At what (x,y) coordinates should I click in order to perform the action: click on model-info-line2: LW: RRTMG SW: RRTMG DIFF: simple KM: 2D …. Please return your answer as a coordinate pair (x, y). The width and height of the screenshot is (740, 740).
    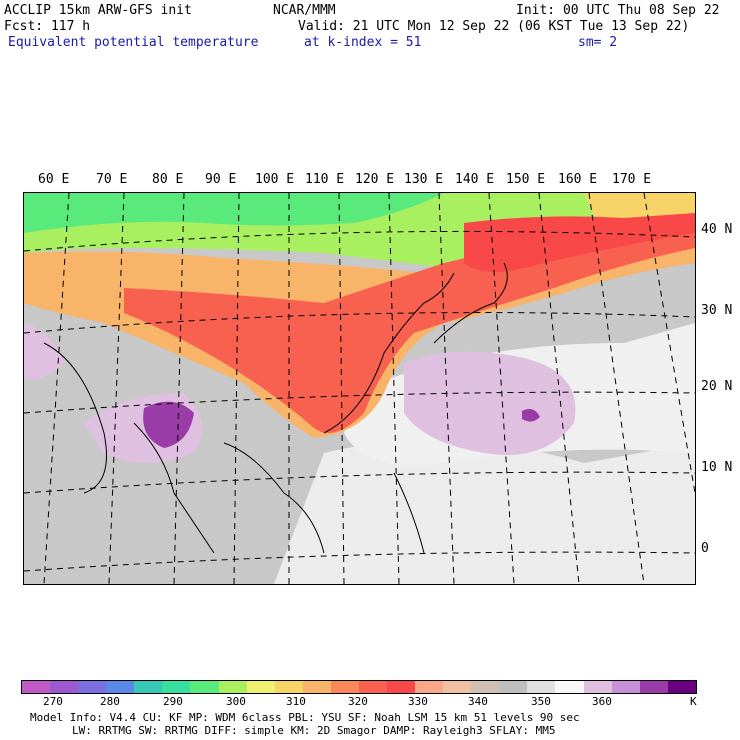
    Looking at the image, I should click on (314, 730).